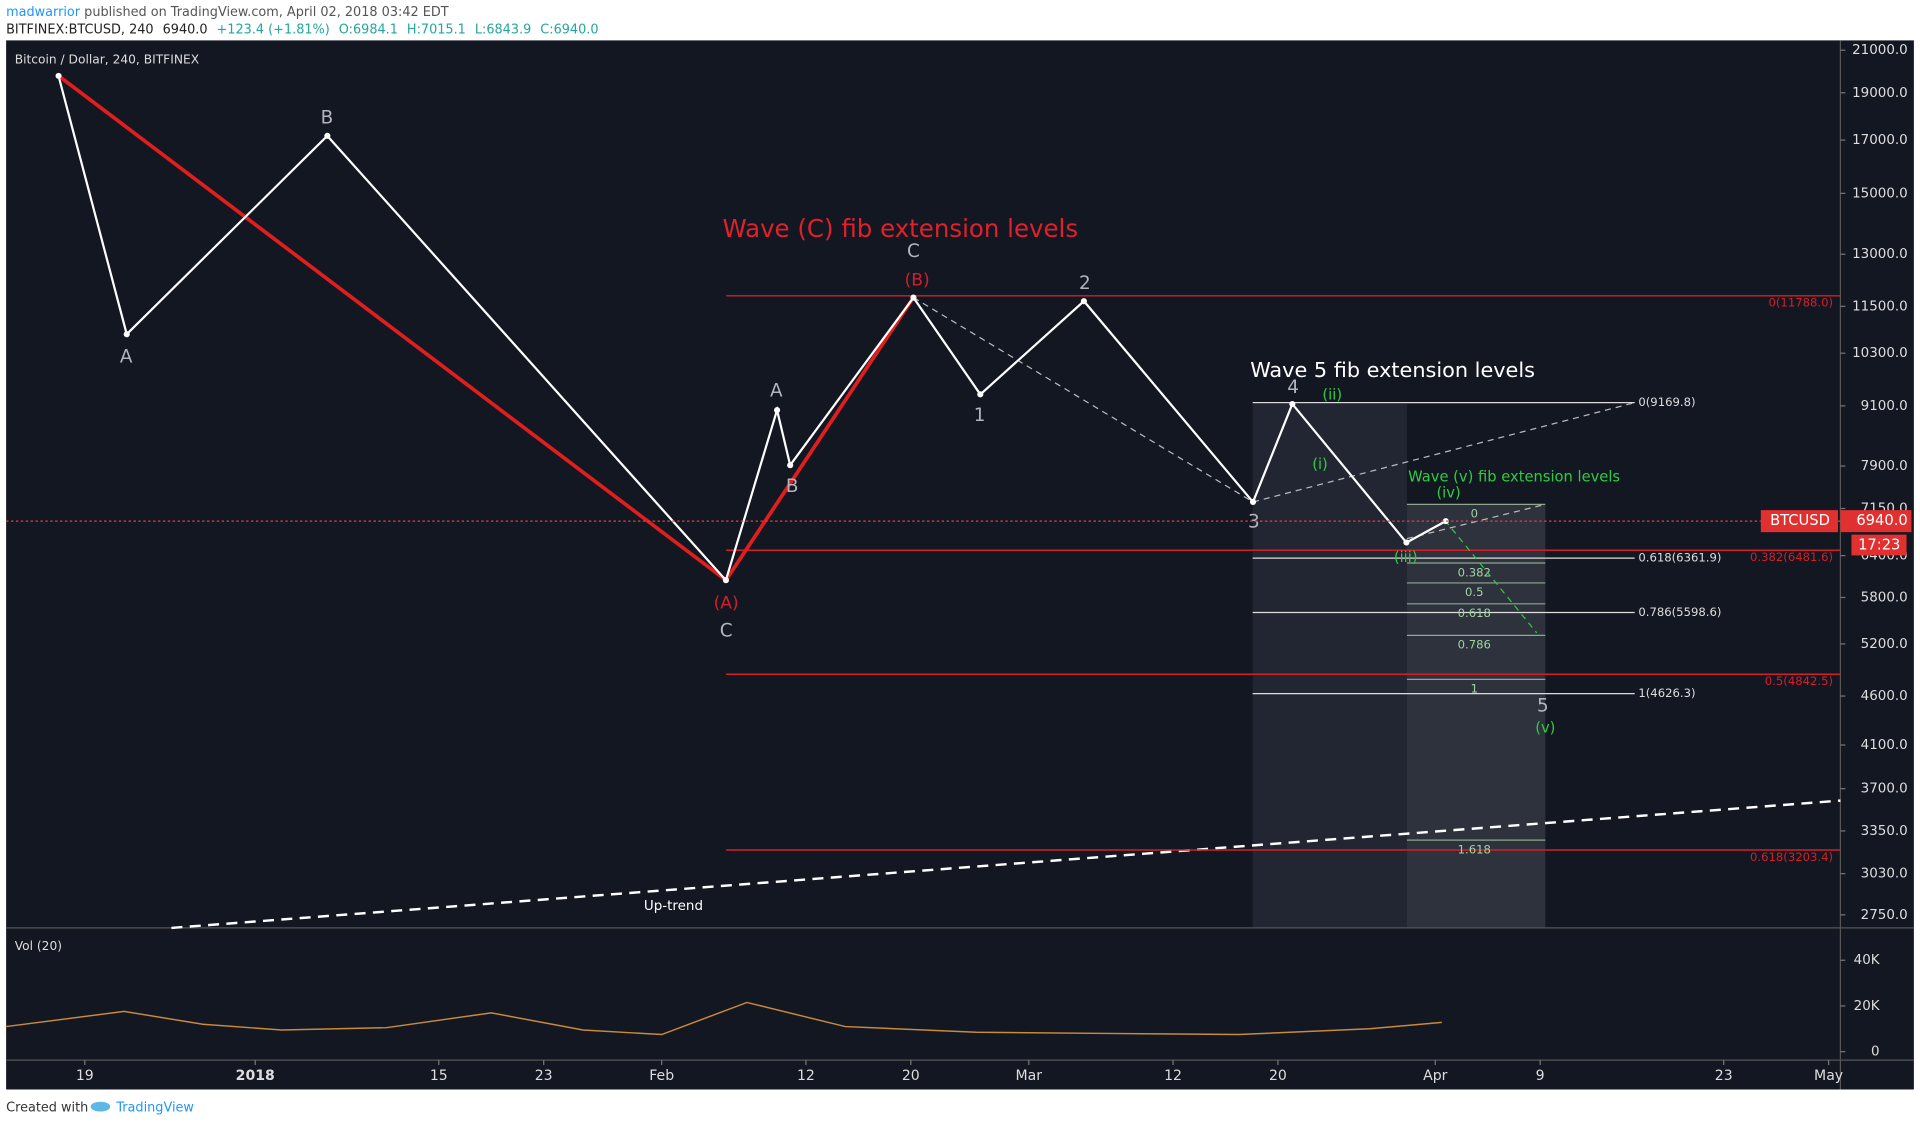 The height and width of the screenshot is (1125, 1920). Describe the element at coordinates (569, 29) in the screenshot. I see `close: C:6940.0` at that location.